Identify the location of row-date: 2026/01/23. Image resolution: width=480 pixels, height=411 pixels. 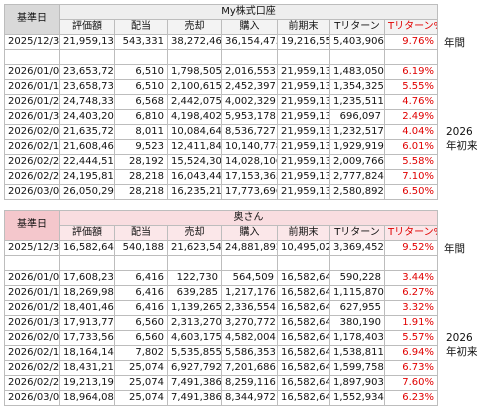
(32, 102).